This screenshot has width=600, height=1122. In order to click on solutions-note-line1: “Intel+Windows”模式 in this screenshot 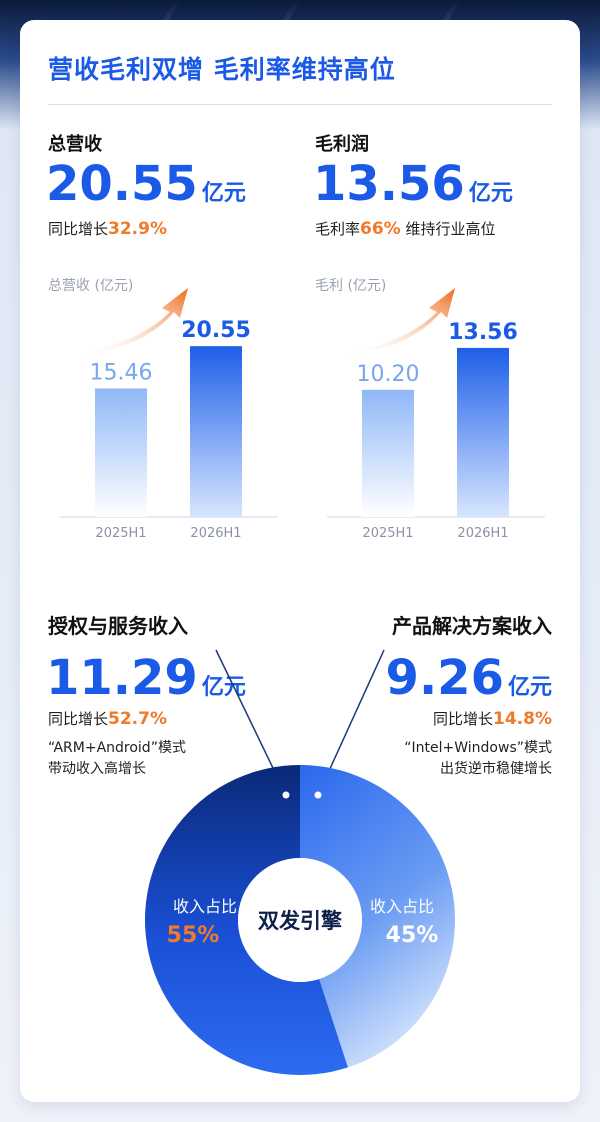, I will do `click(478, 748)`.